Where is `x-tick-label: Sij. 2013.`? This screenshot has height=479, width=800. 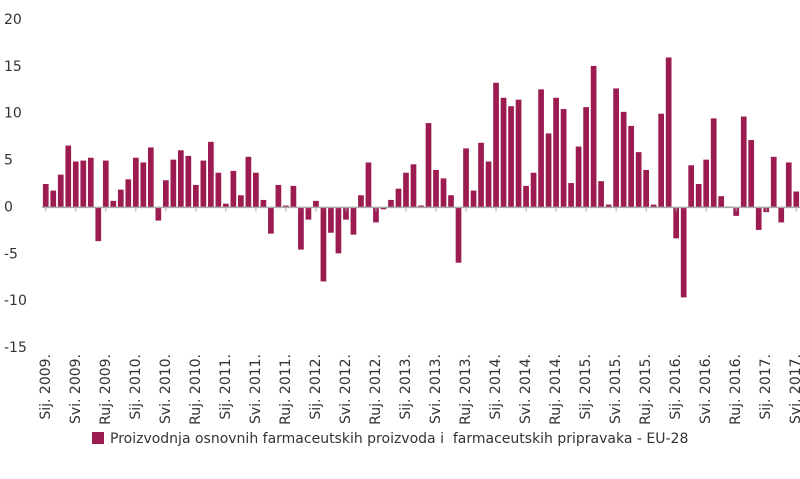 x-tick-label: Sij. 2013. is located at coordinates (406, 387).